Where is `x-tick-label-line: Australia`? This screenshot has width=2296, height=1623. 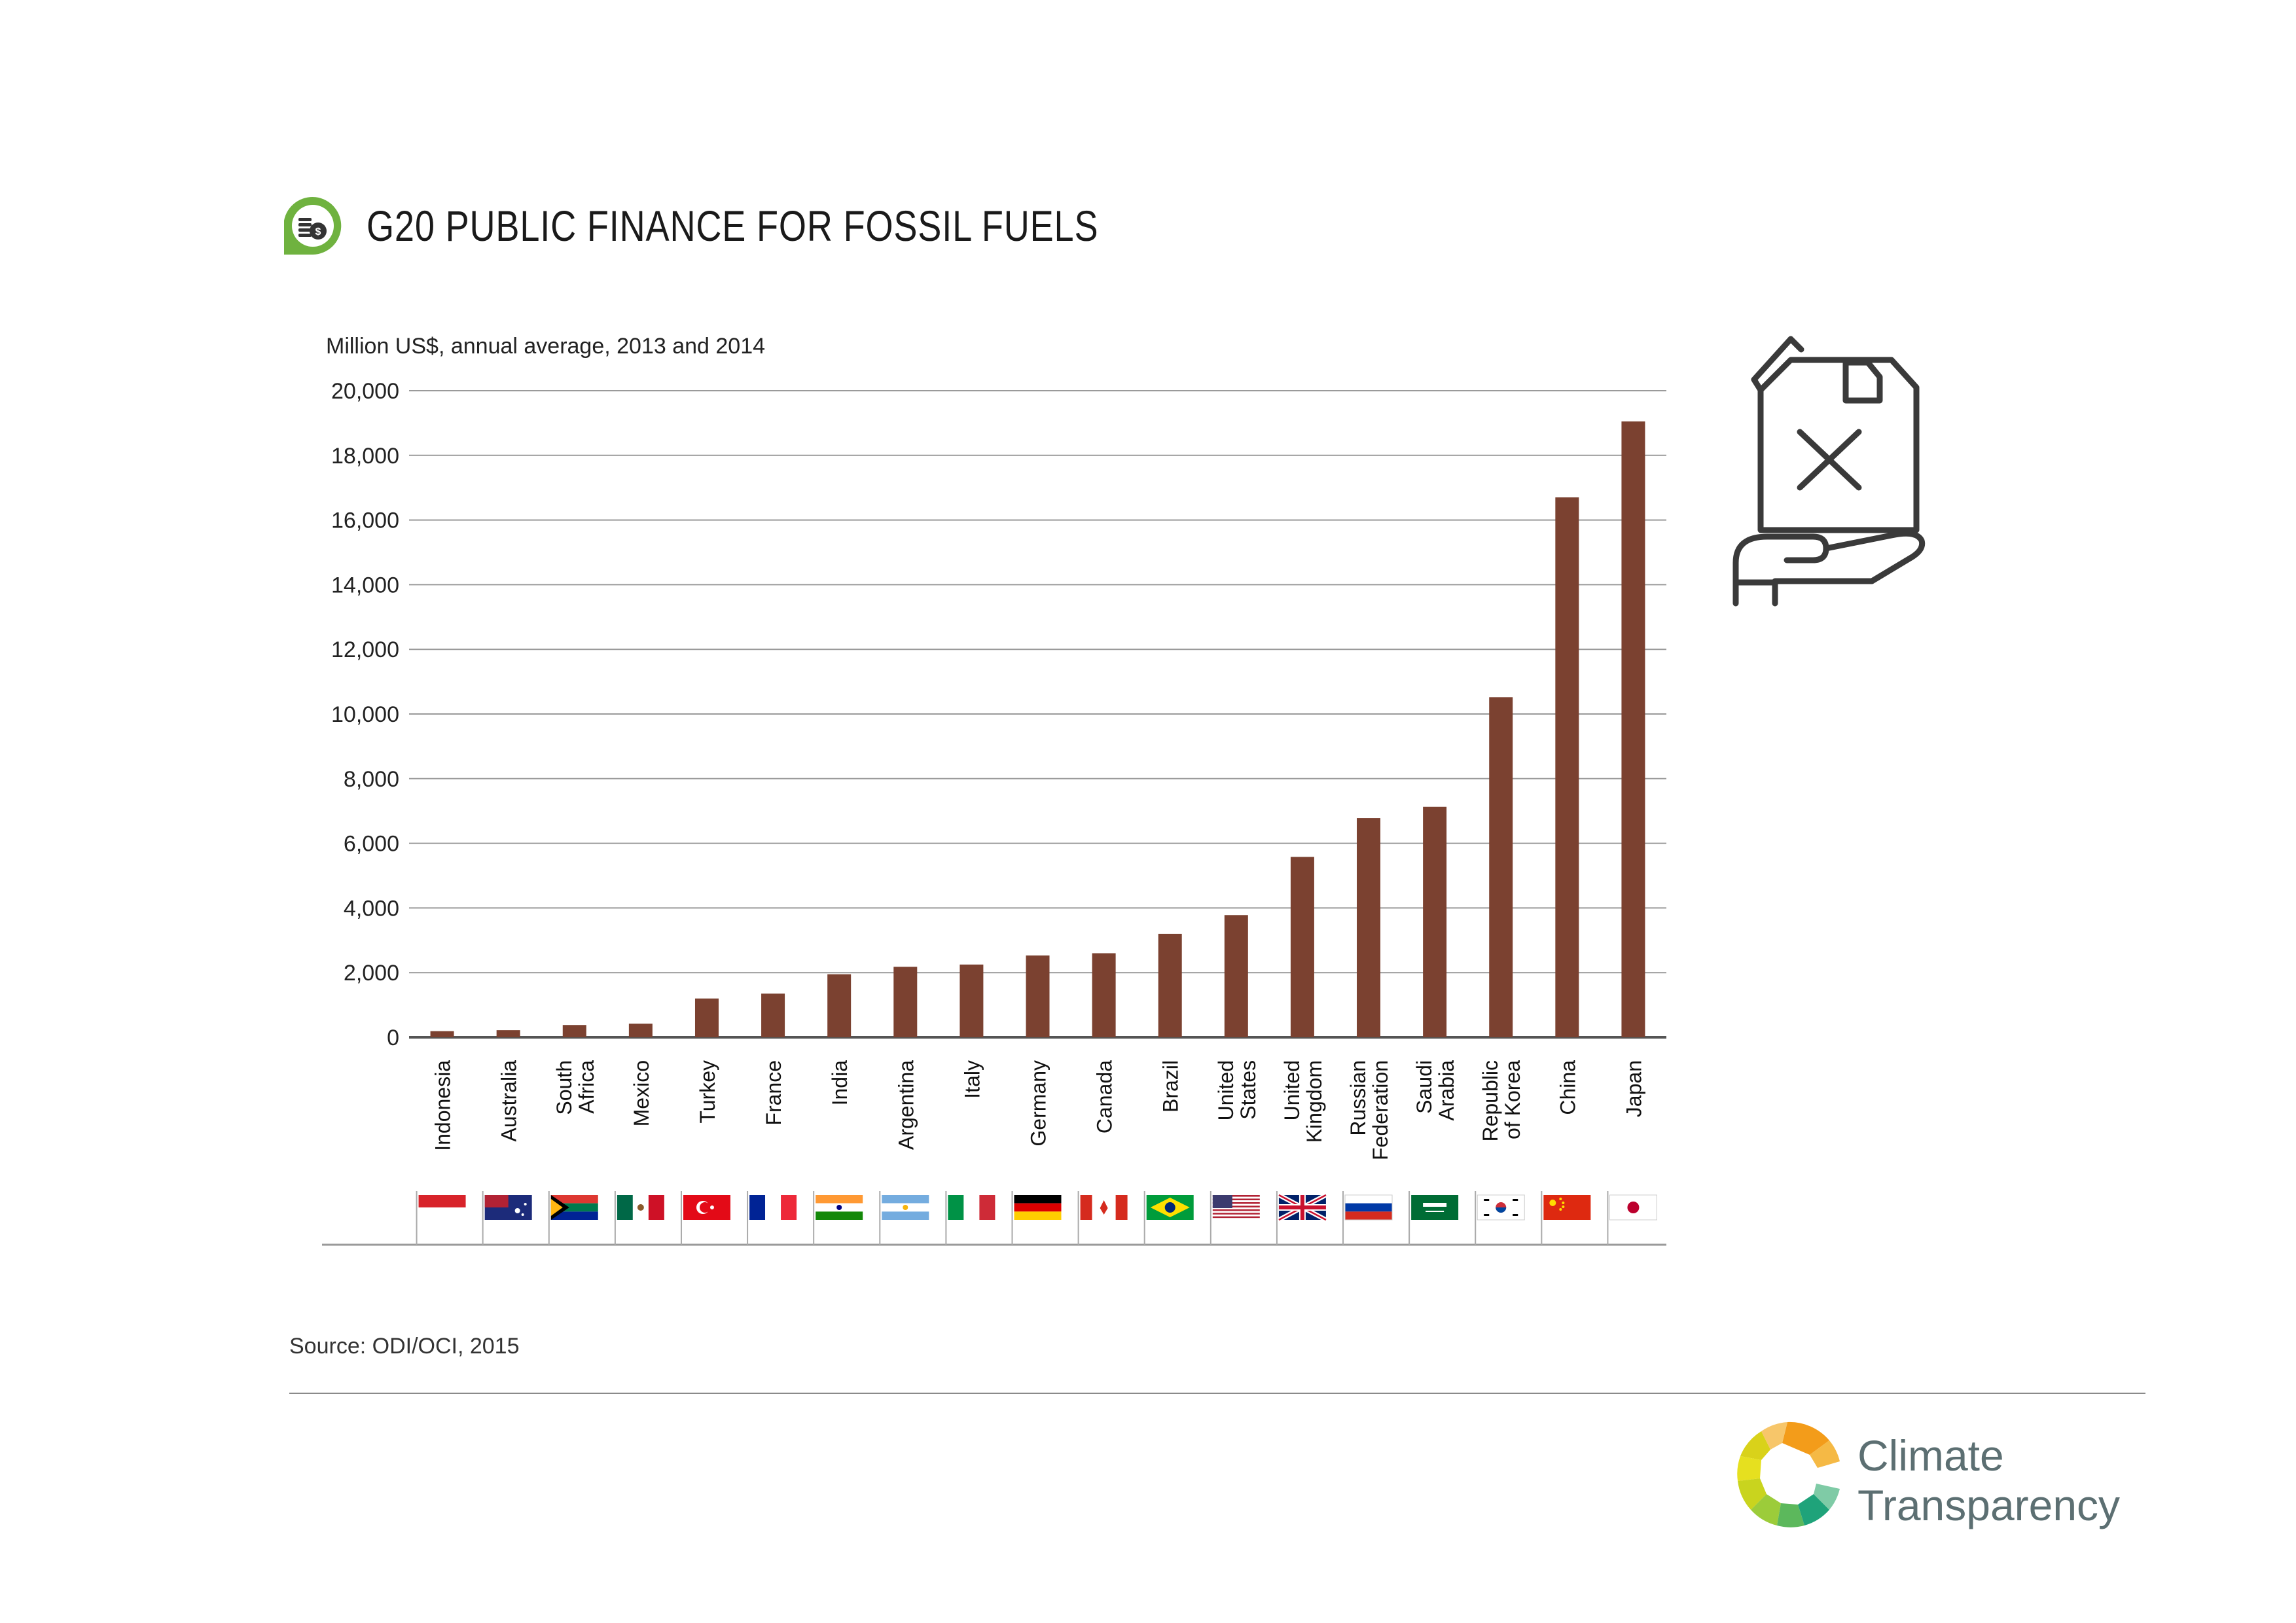 x-tick-label-line: Australia is located at coordinates (509, 1101).